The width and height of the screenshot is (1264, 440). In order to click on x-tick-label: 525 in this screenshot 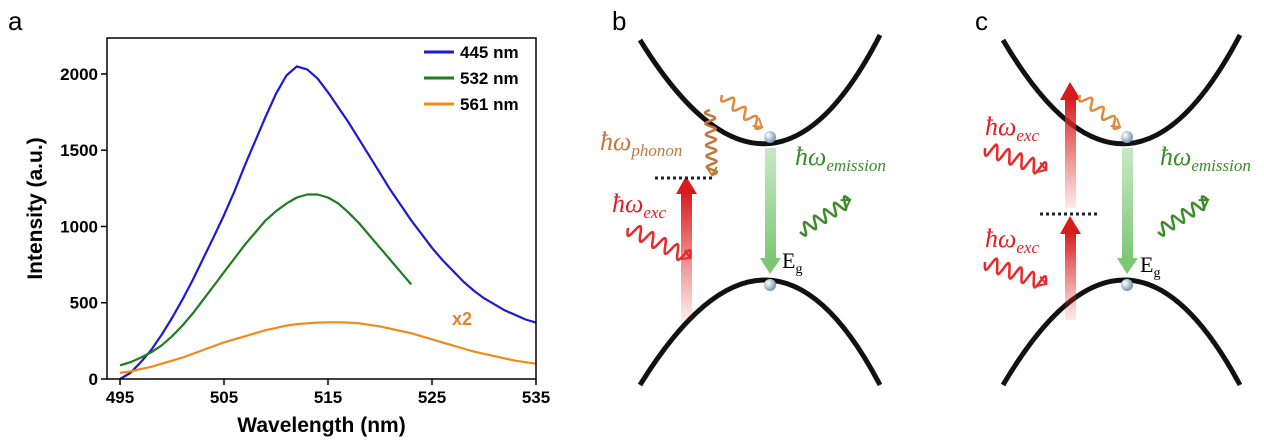, I will do `click(432, 397)`.